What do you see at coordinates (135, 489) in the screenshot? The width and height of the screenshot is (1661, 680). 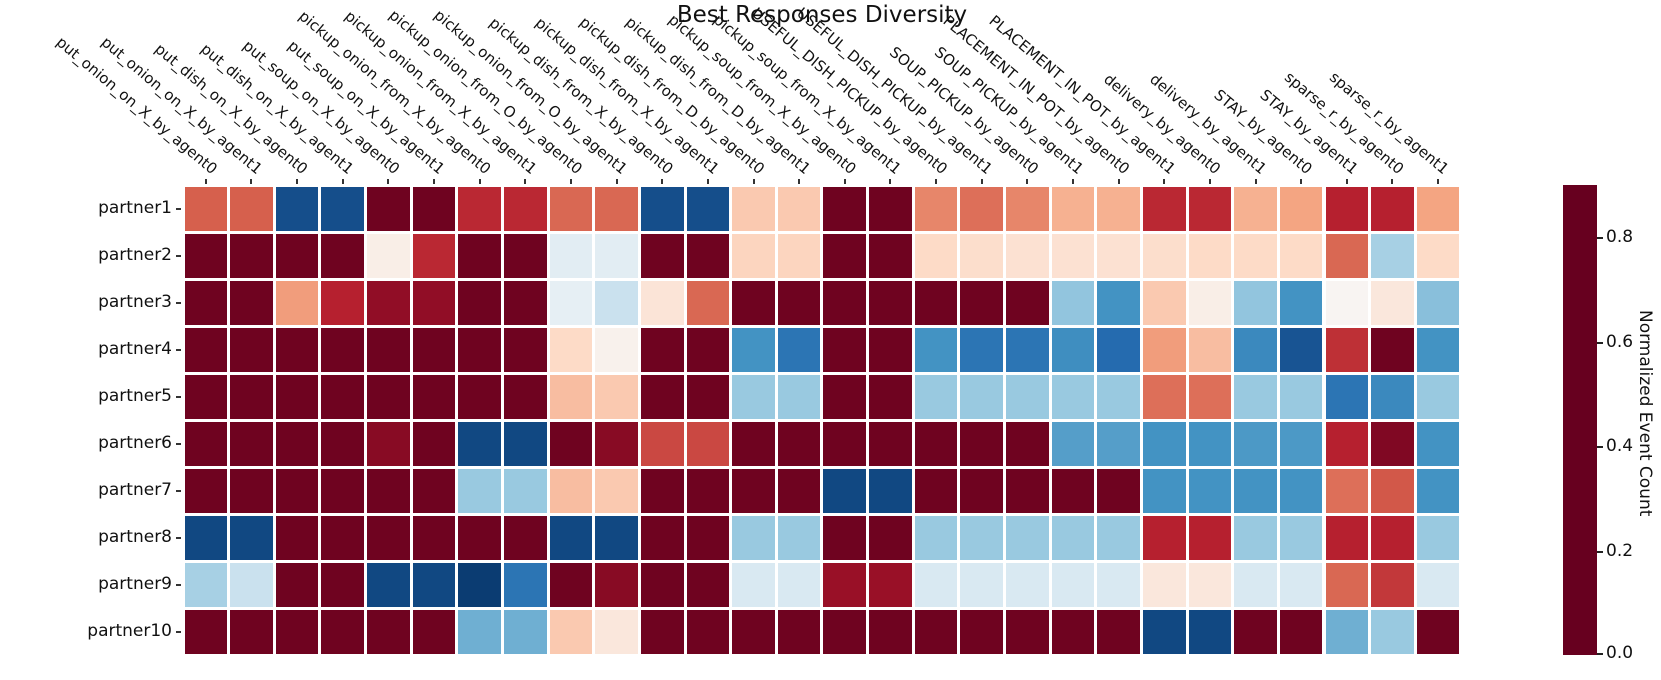 I see `row-label: partner7` at bounding box center [135, 489].